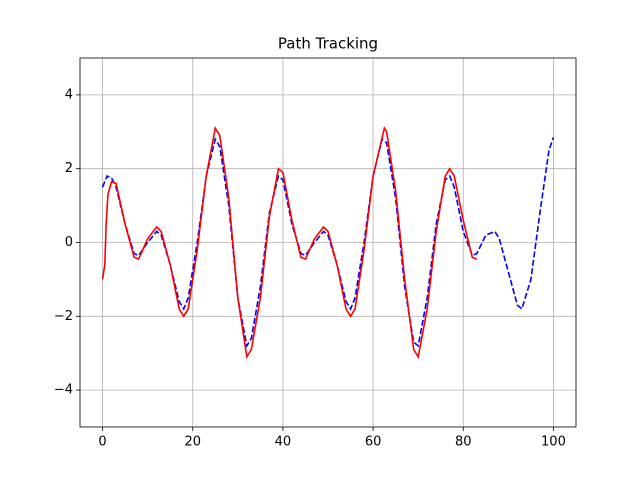 The width and height of the screenshot is (640, 484). Describe the element at coordinates (63, 390) in the screenshot. I see `y-tick-label: −4` at that location.